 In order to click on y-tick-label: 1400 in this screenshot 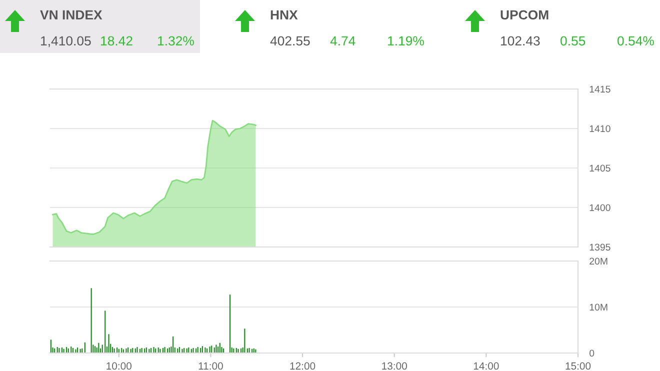, I will do `click(600, 208)`.